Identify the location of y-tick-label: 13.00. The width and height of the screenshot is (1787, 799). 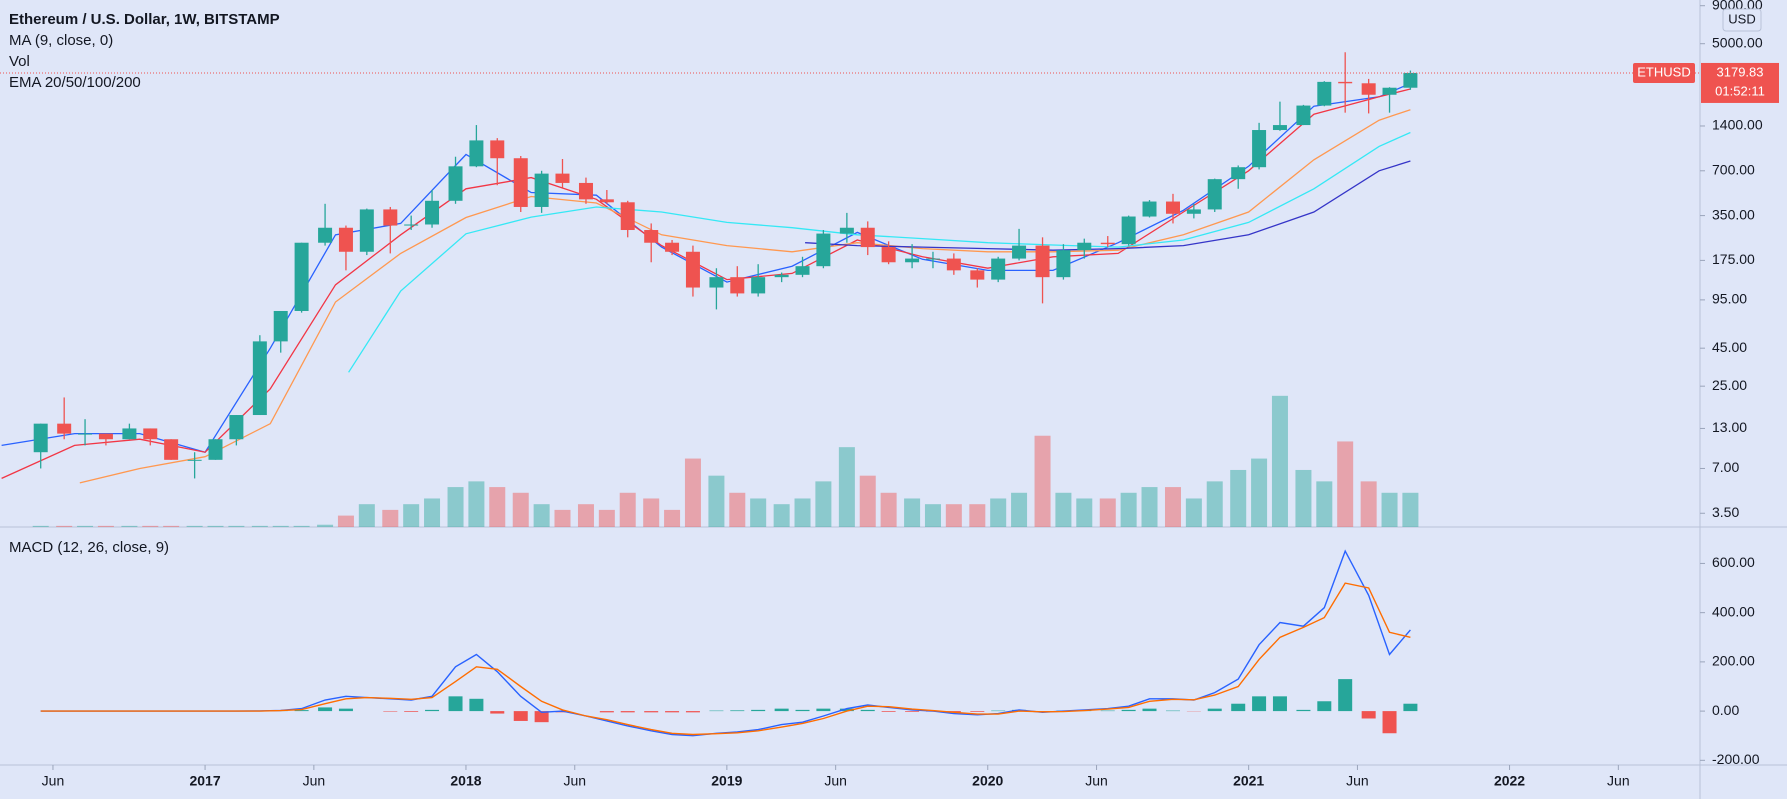
(1729, 427).